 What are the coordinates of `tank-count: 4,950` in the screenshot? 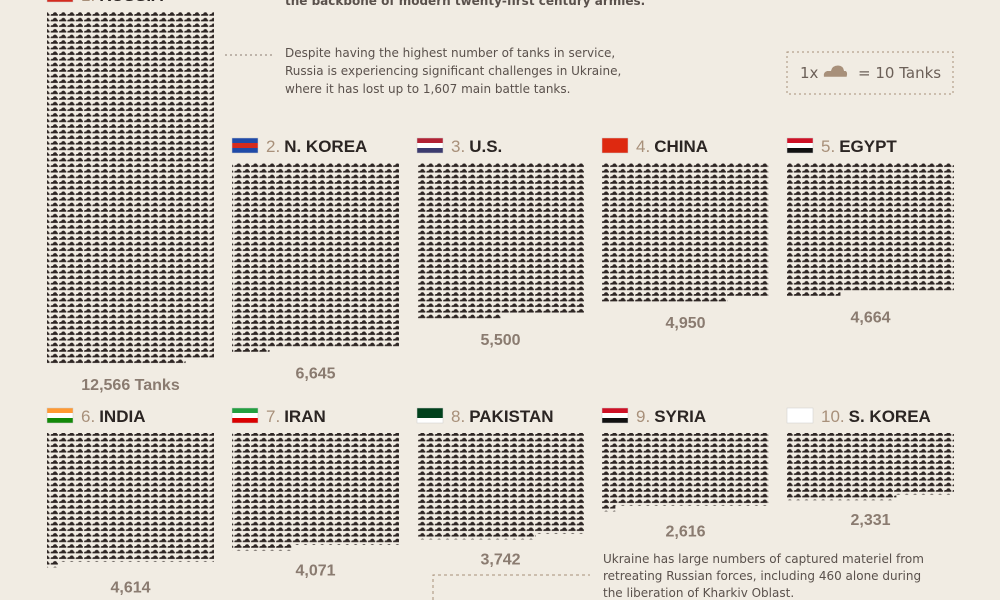 It's located at (685, 323).